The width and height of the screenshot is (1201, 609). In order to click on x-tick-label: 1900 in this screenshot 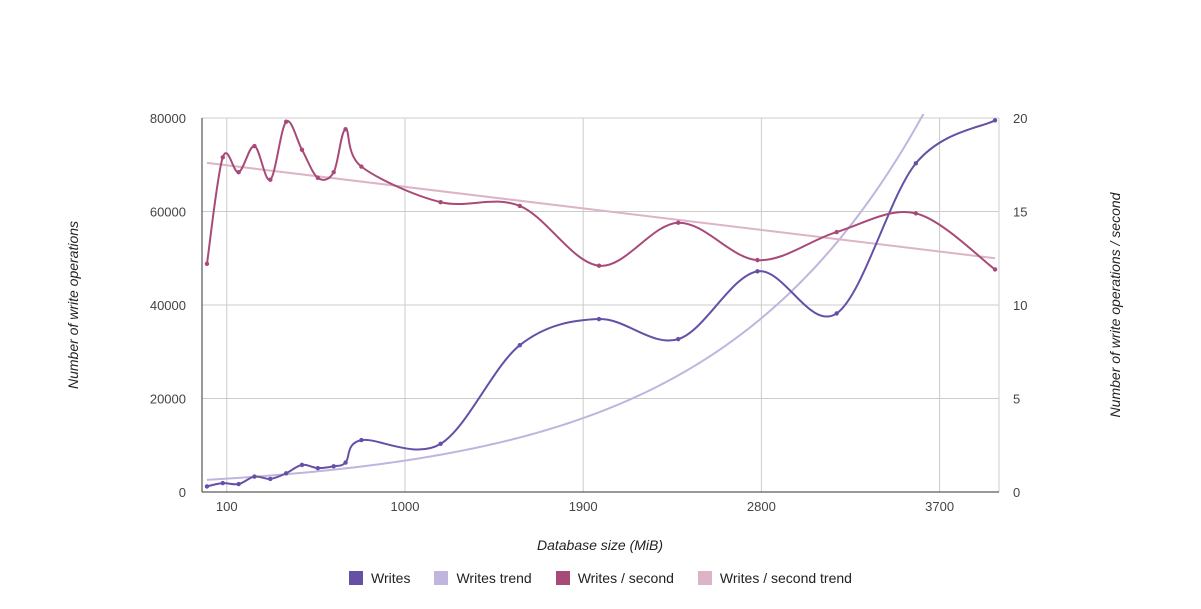, I will do `click(583, 506)`.